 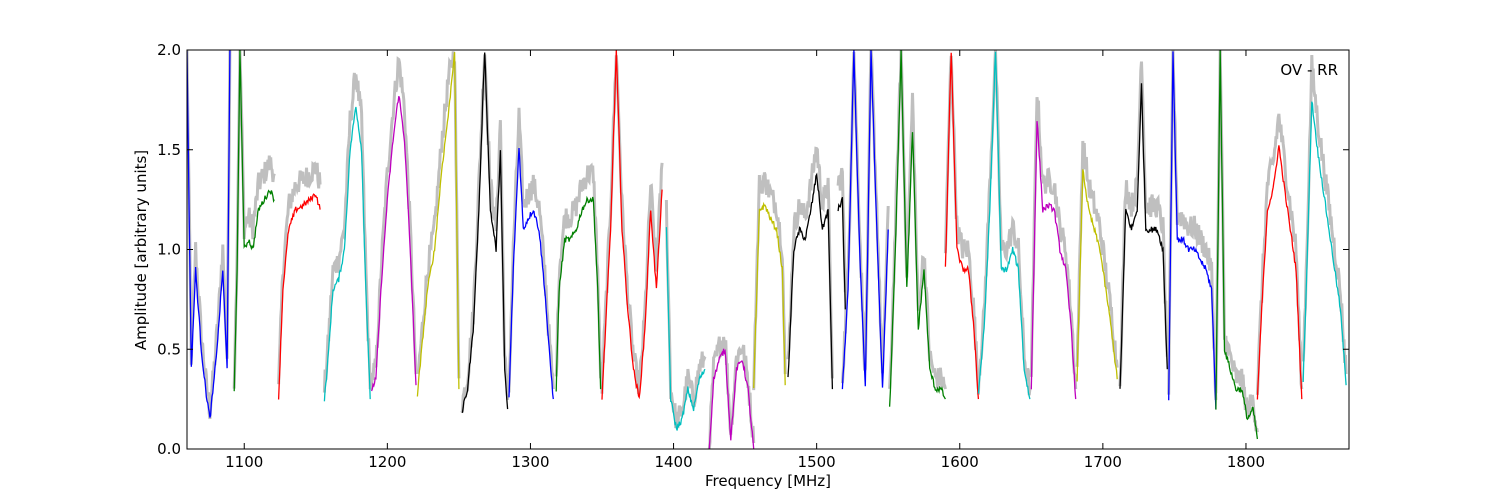 What do you see at coordinates (1309, 70) in the screenshot?
I see `plot-annotation: OV - RR` at bounding box center [1309, 70].